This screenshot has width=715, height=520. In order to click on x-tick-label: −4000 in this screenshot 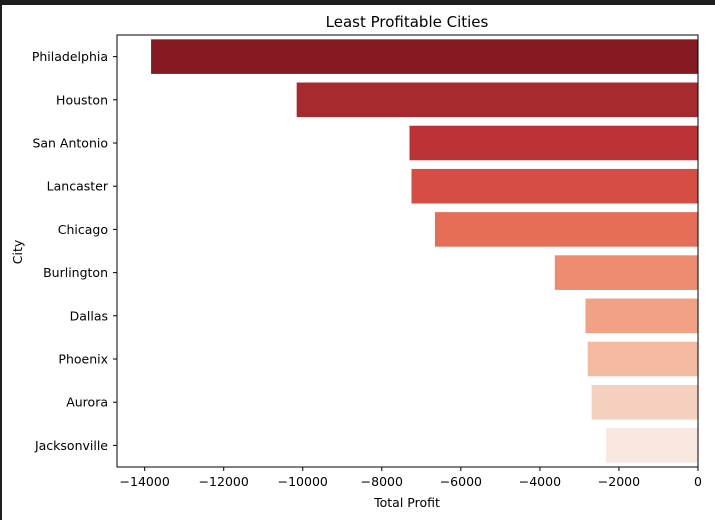, I will do `click(540, 481)`.